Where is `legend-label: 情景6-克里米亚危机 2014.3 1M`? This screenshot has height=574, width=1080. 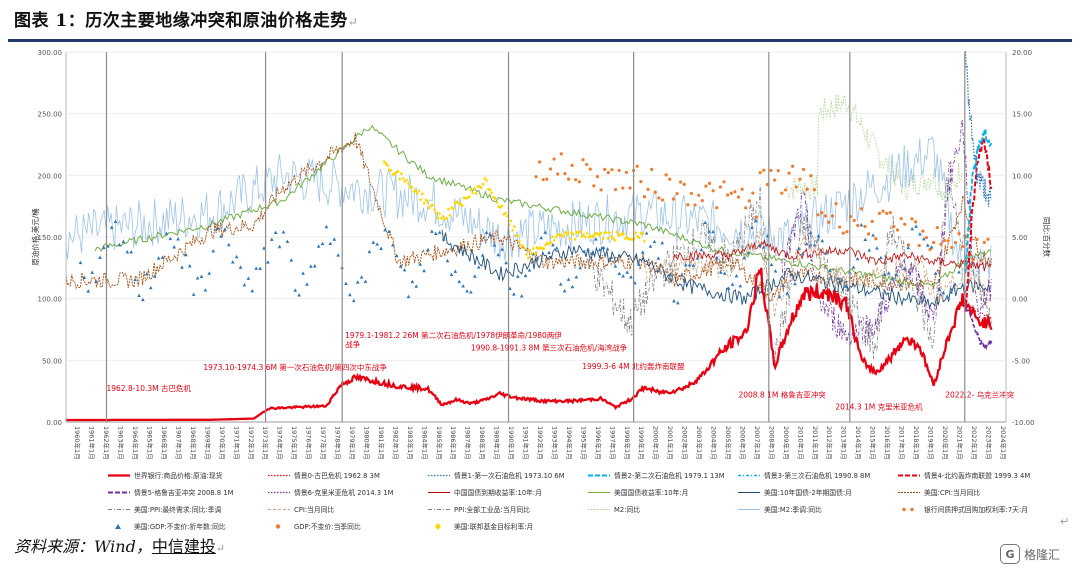 legend-label: 情景6-克里米亚危机 2014.3 1M is located at coordinates (344, 492).